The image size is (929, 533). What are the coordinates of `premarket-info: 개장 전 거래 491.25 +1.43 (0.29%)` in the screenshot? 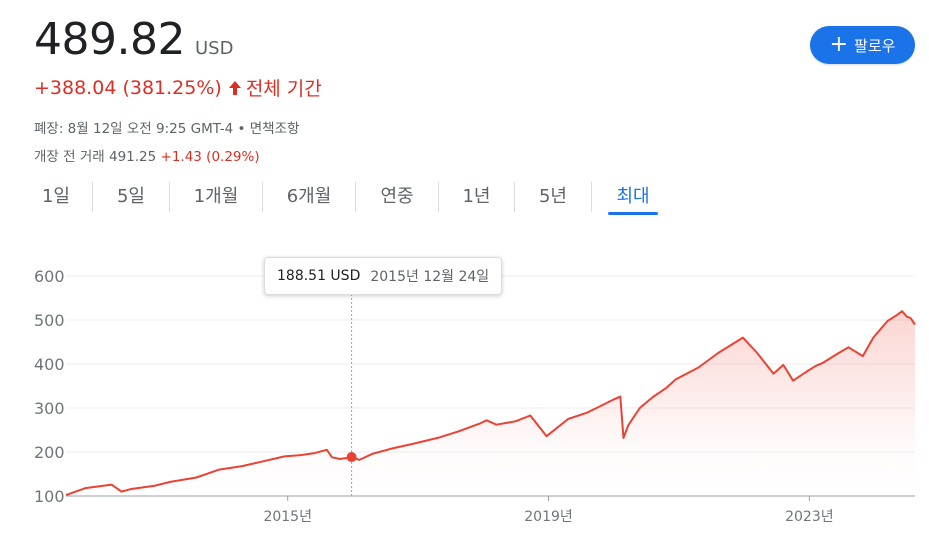 It's located at (147, 155).